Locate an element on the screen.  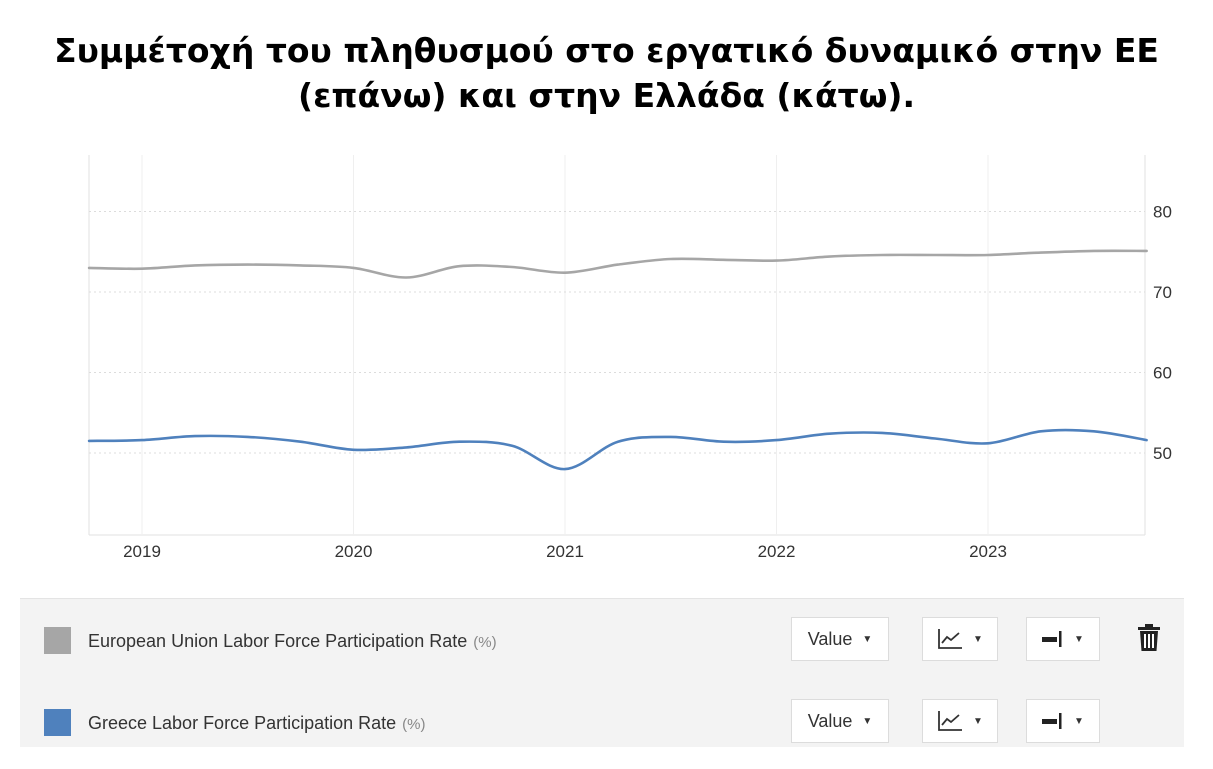
x-tick-label: 2022 is located at coordinates (777, 551).